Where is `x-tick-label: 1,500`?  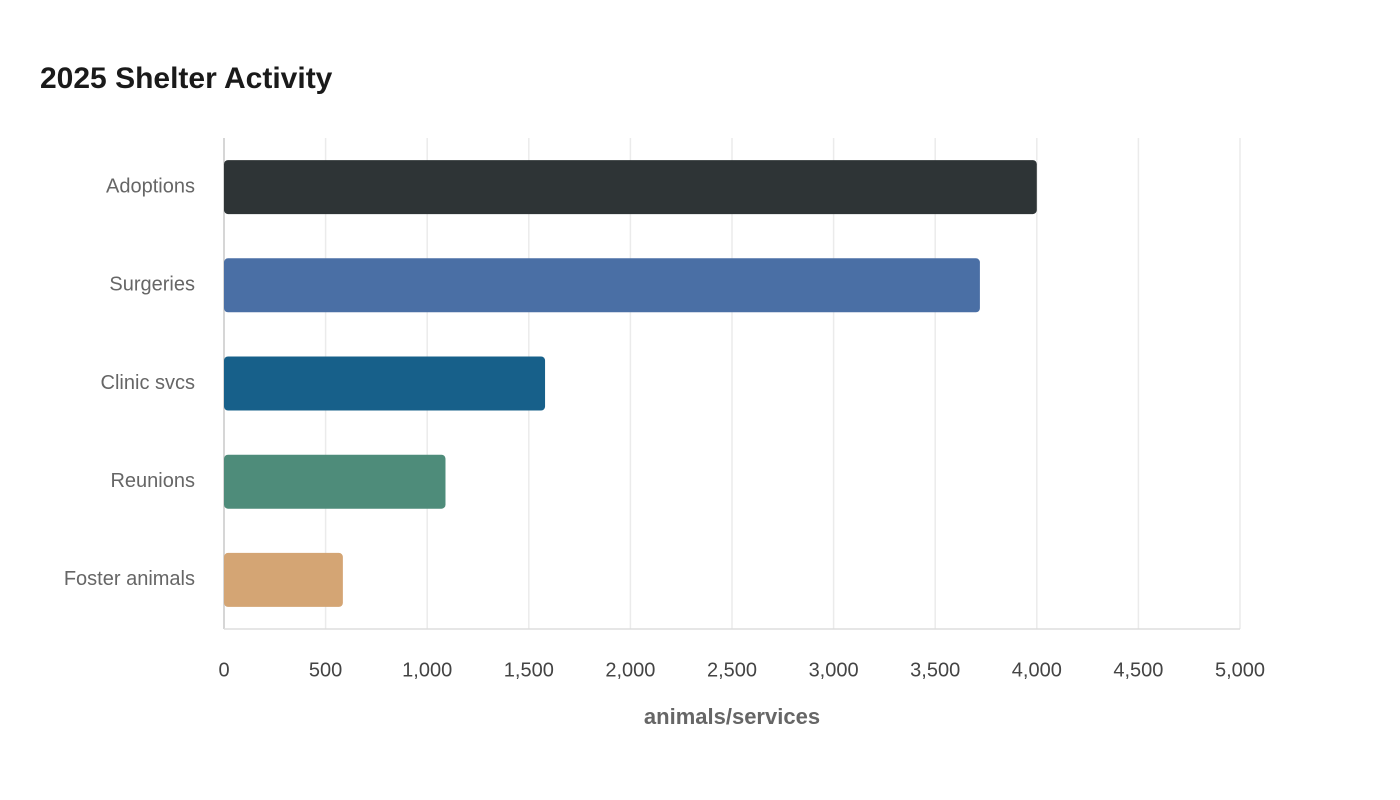 x-tick-label: 1,500 is located at coordinates (529, 670).